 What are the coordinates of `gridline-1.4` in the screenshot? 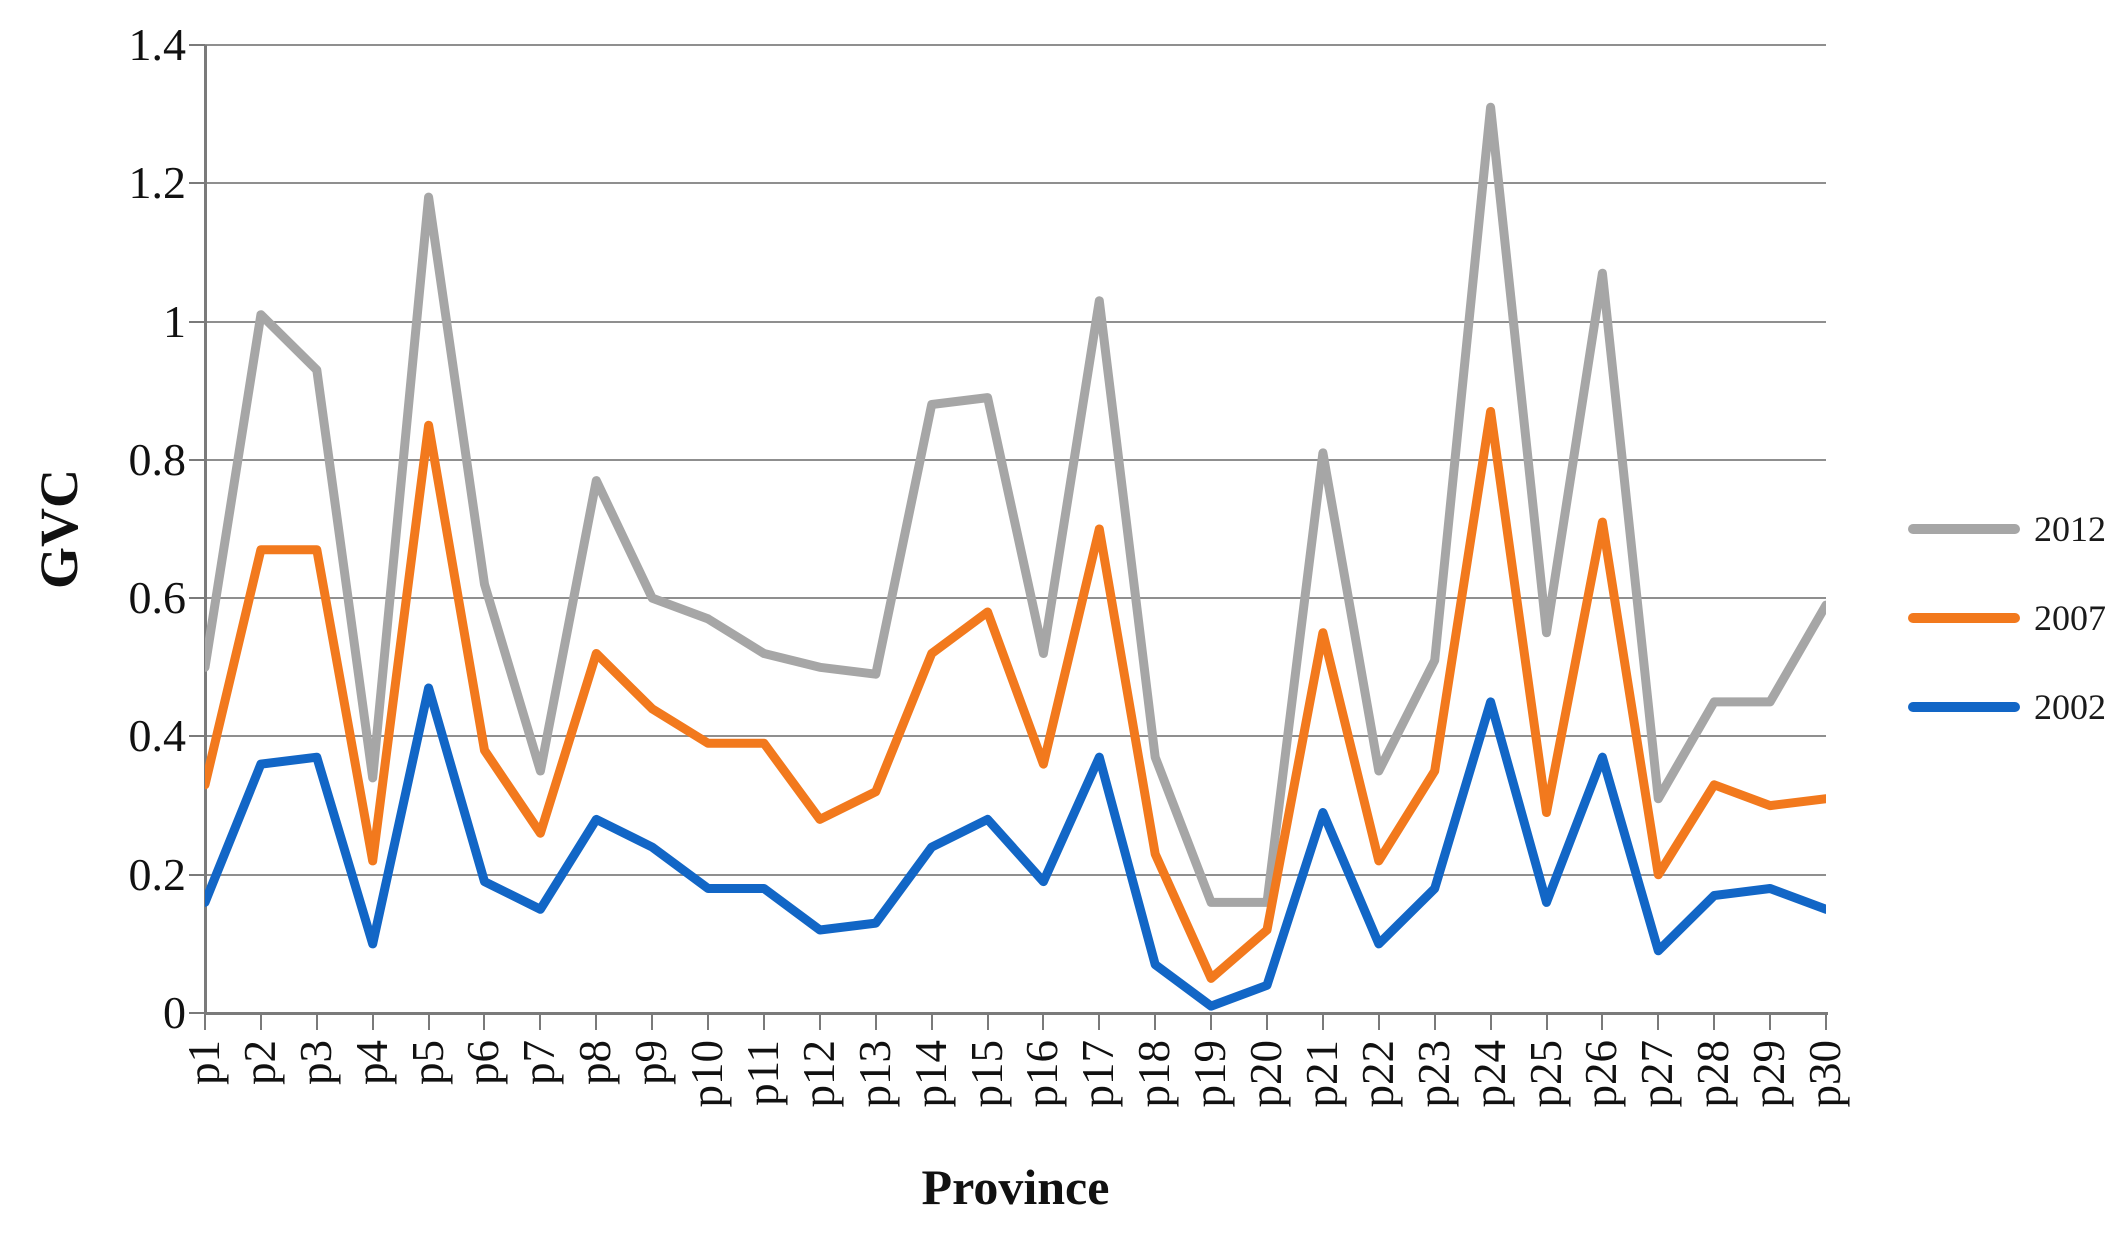 It's located at (1015, 45).